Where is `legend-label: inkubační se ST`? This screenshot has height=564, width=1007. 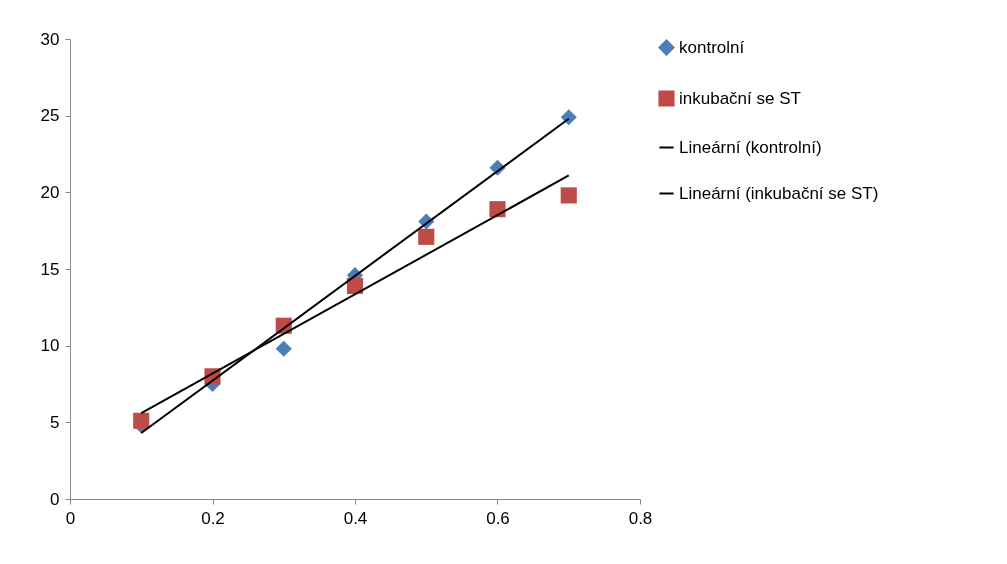 legend-label: inkubační se ST is located at coordinates (740, 98).